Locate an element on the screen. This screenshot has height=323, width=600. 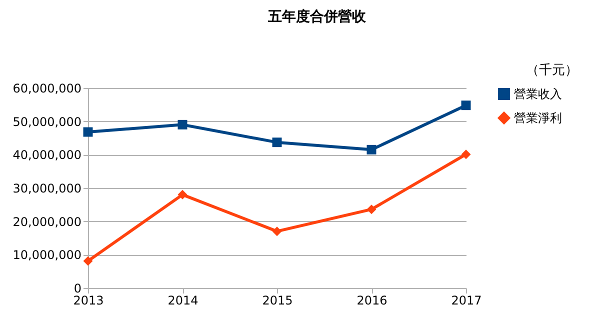
text: （千元） is located at coordinates (552, 70).